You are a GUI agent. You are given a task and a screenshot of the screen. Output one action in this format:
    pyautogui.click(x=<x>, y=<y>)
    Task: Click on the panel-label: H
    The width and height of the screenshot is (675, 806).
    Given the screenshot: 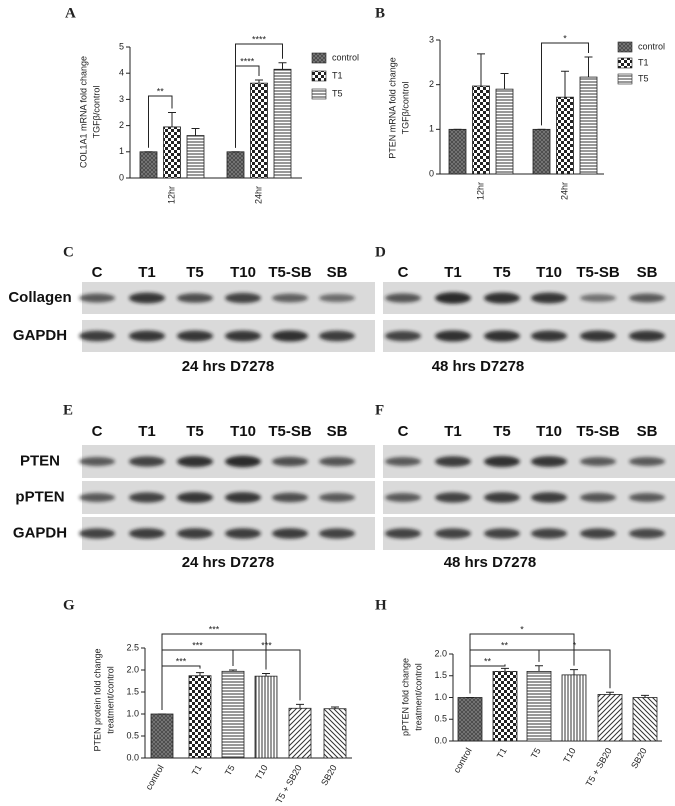 What is the action you would take?
    pyautogui.click(x=381, y=605)
    